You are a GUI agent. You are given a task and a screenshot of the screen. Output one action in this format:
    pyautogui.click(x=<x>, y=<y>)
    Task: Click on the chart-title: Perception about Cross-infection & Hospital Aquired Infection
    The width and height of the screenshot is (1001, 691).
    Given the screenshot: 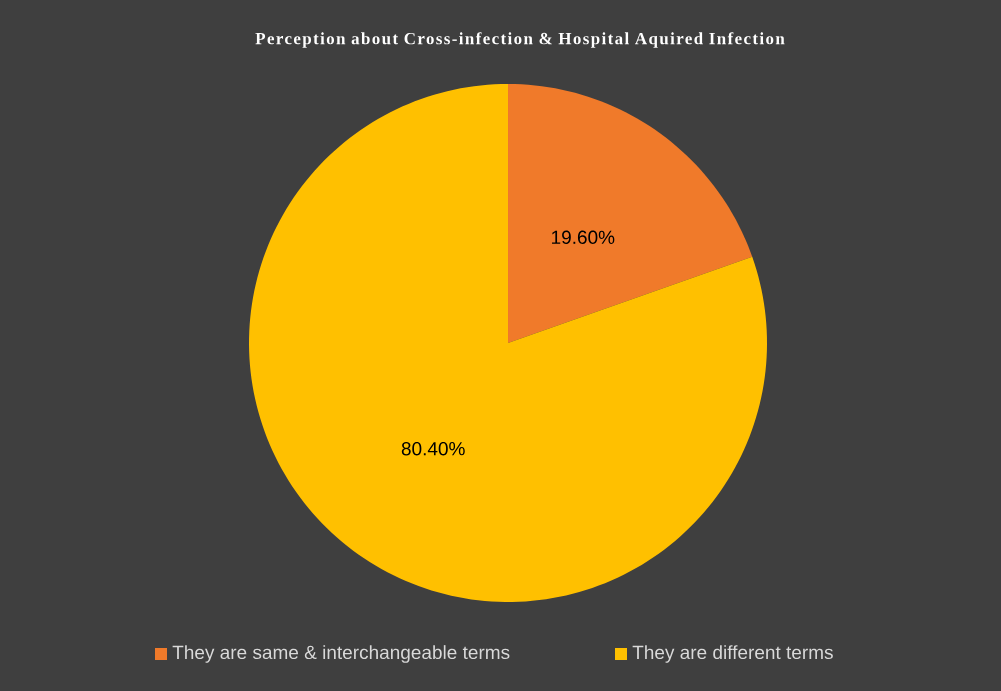 What is the action you would take?
    pyautogui.click(x=520, y=40)
    